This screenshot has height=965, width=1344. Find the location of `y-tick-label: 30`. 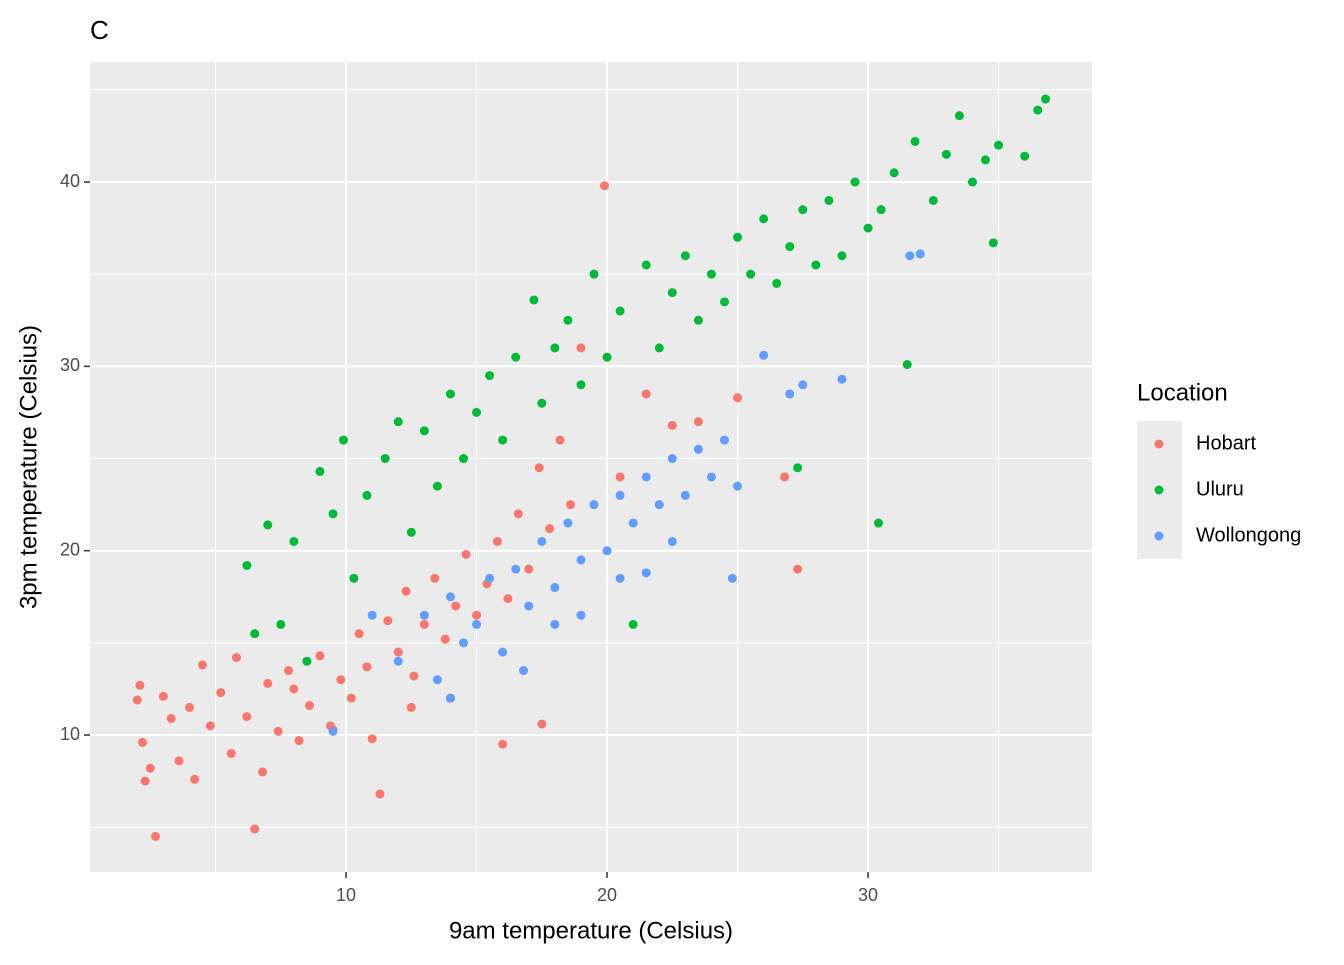

y-tick-label: 30 is located at coordinates (70, 365).